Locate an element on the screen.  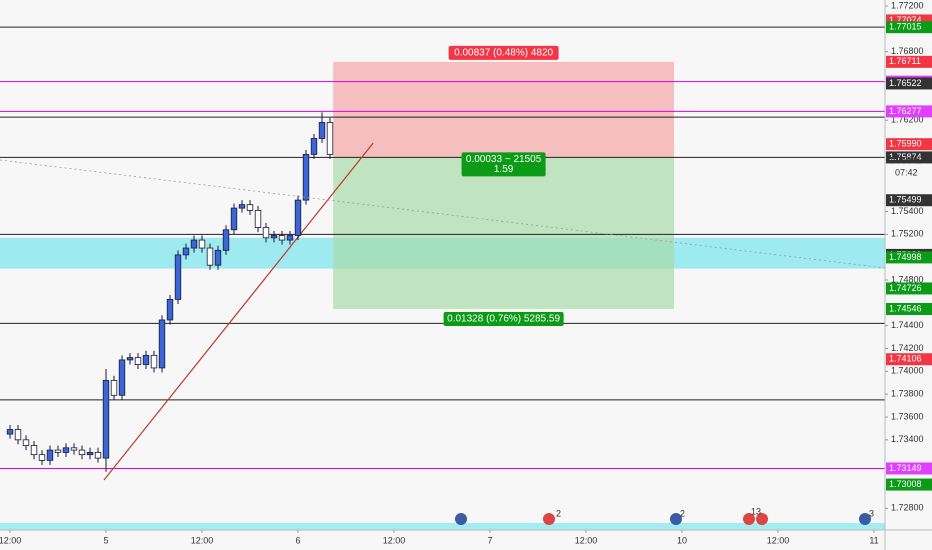
price-tag-label: 1.77015 is located at coordinates (905, 27).